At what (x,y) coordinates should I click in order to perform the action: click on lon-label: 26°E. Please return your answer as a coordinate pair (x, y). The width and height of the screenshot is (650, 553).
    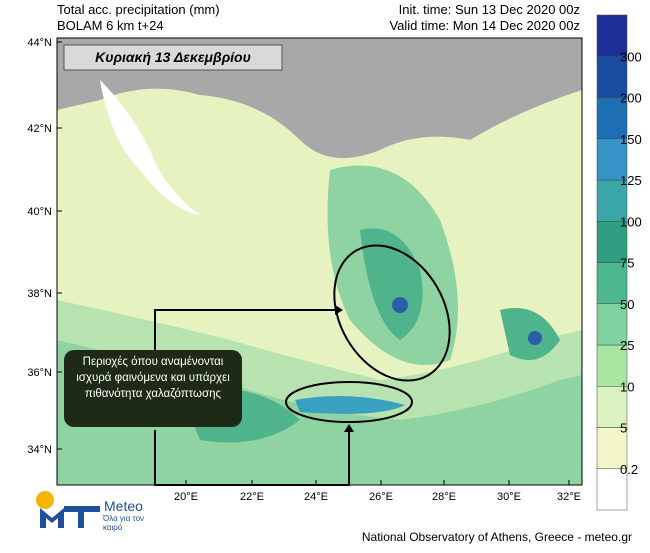
    Looking at the image, I should click on (381, 497).